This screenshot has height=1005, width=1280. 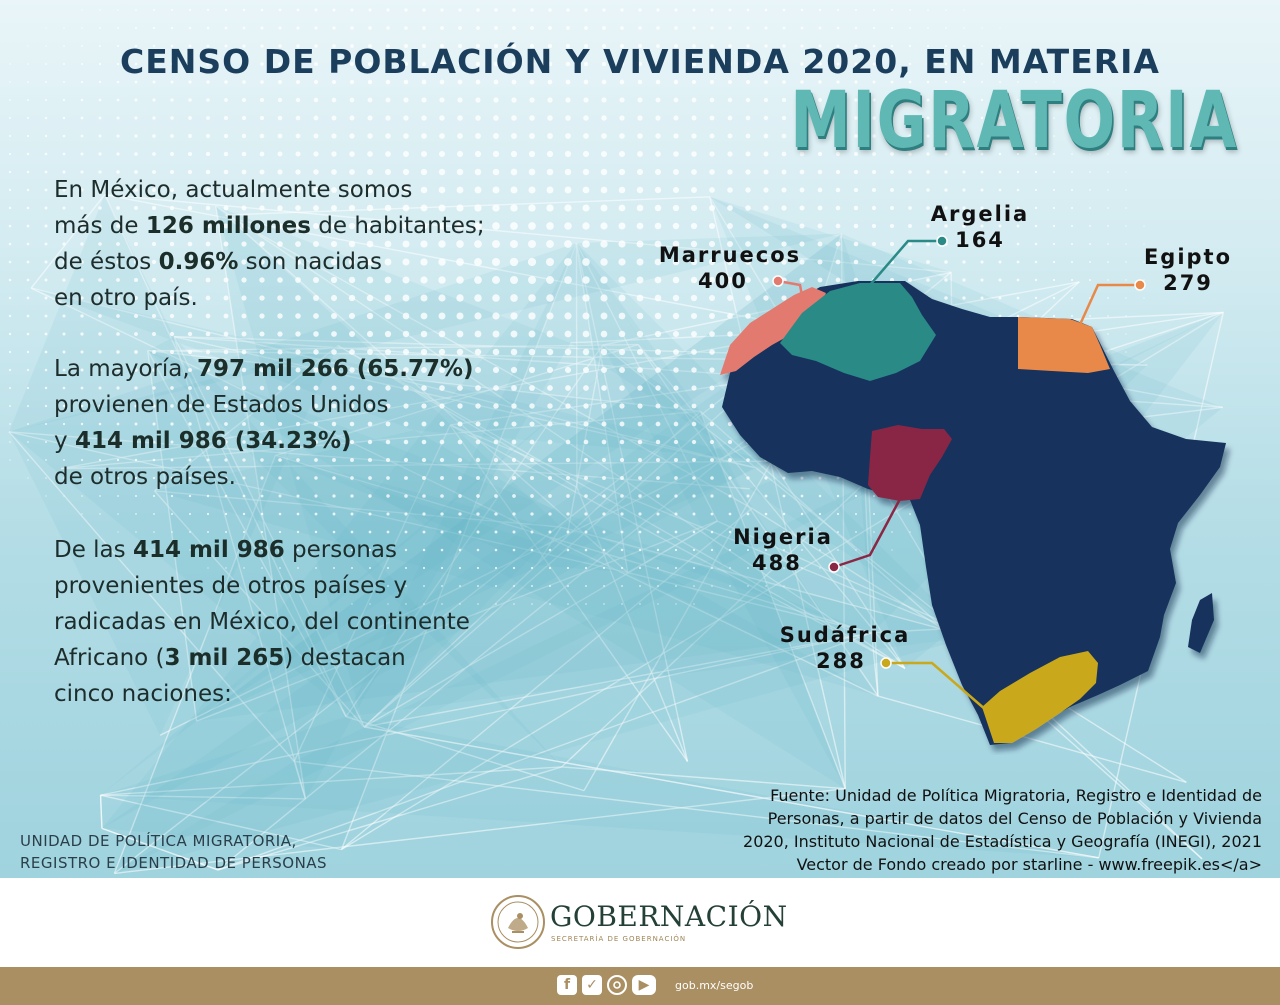 I want to click on country-value: 164, so click(x=980, y=240).